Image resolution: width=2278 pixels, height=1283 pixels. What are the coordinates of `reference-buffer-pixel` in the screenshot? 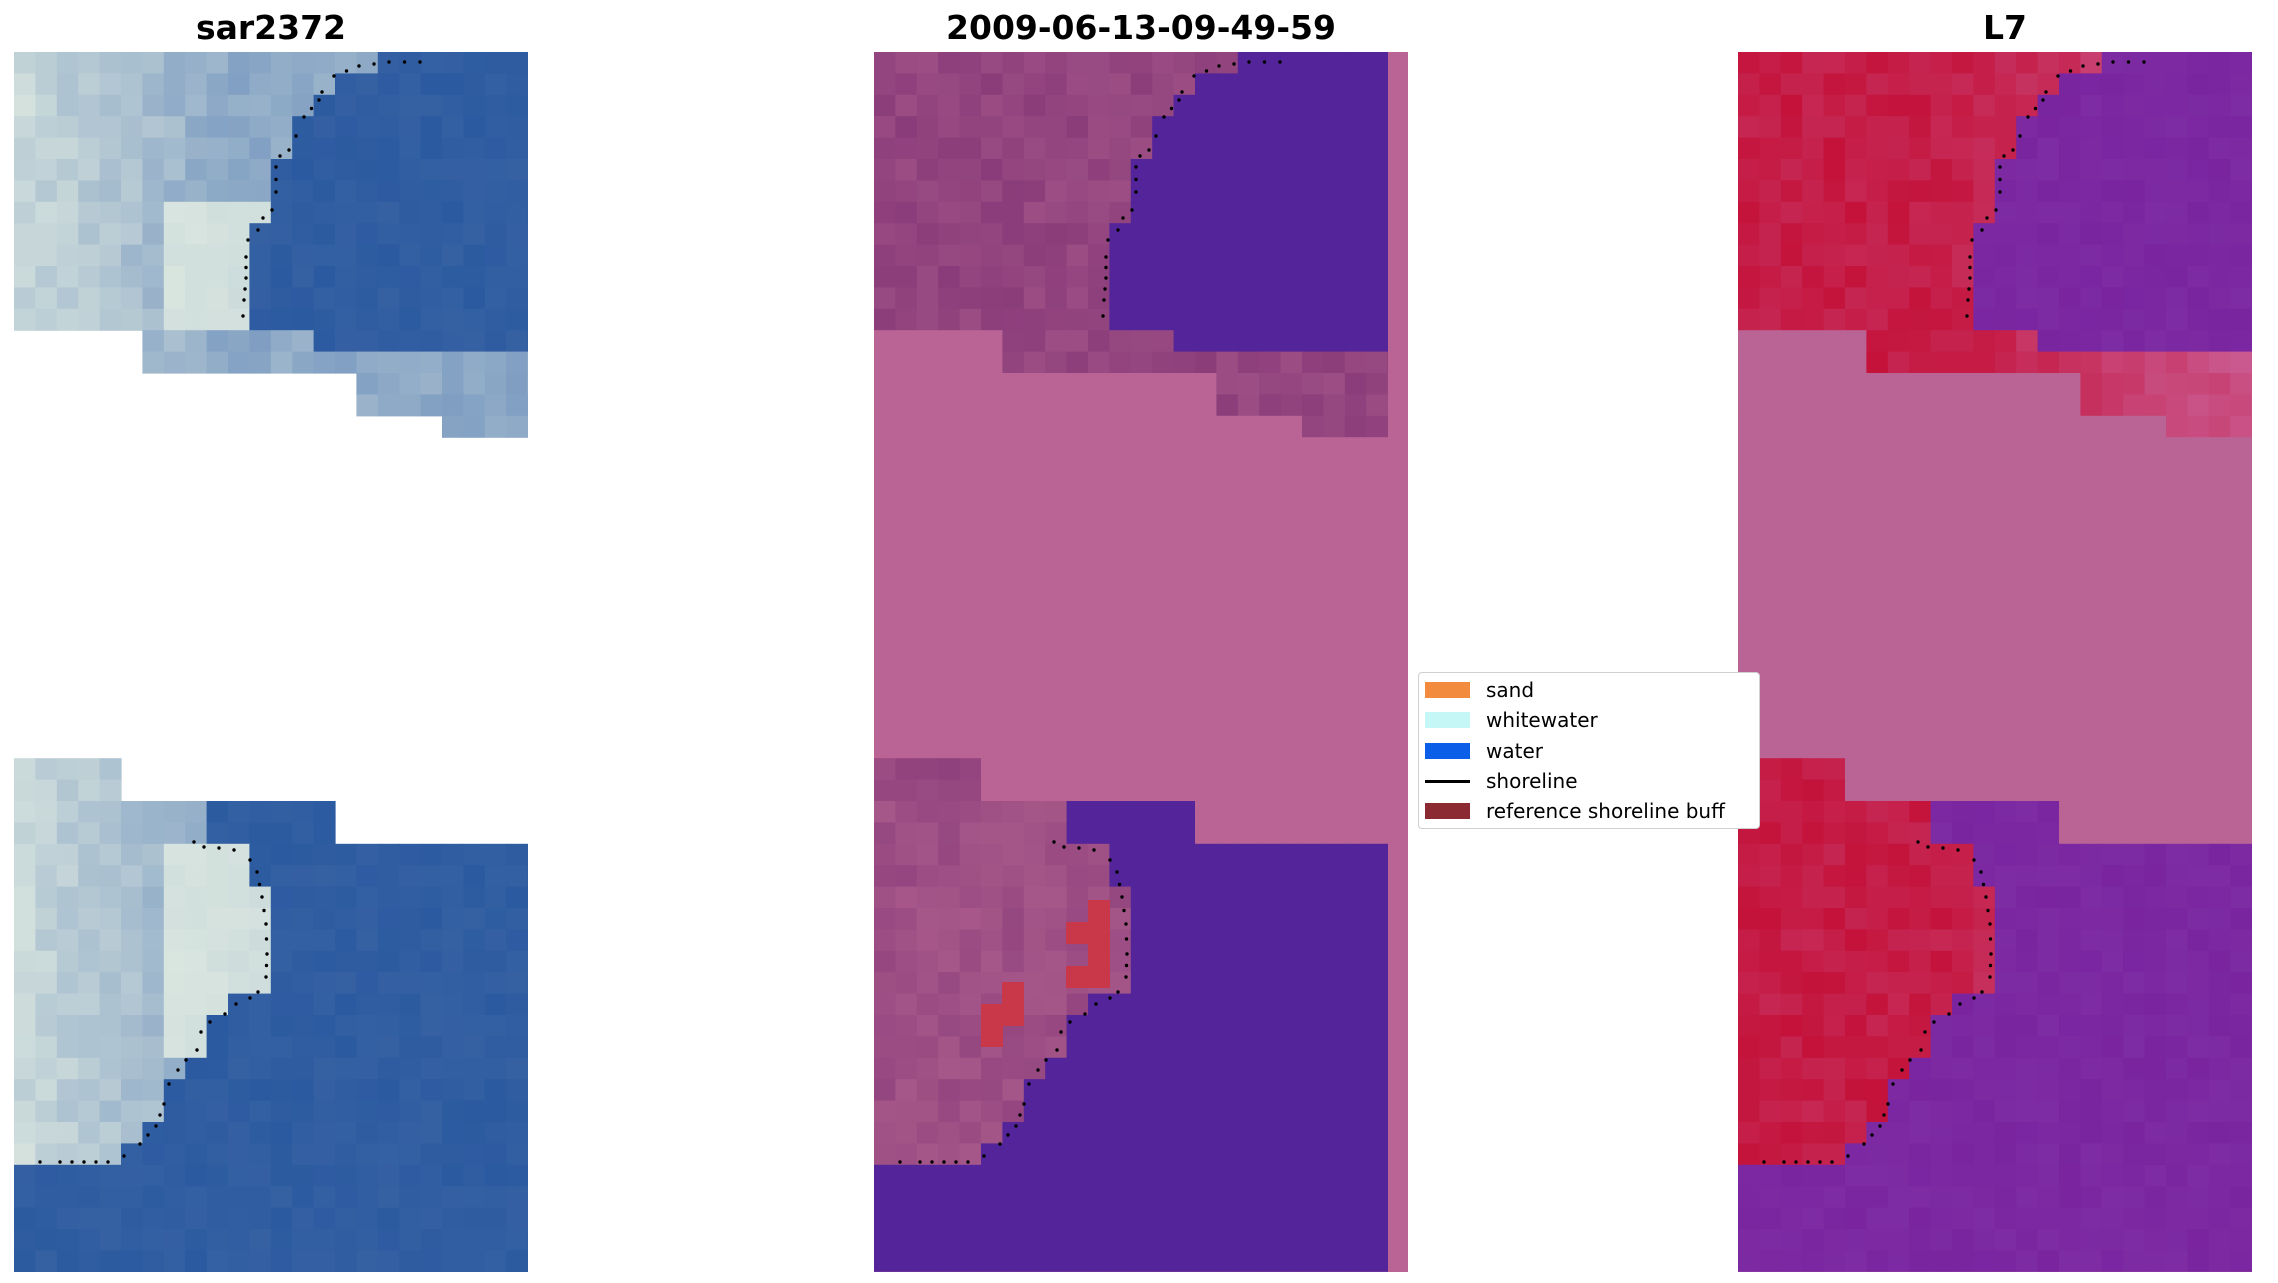 It's located at (1099, 955).